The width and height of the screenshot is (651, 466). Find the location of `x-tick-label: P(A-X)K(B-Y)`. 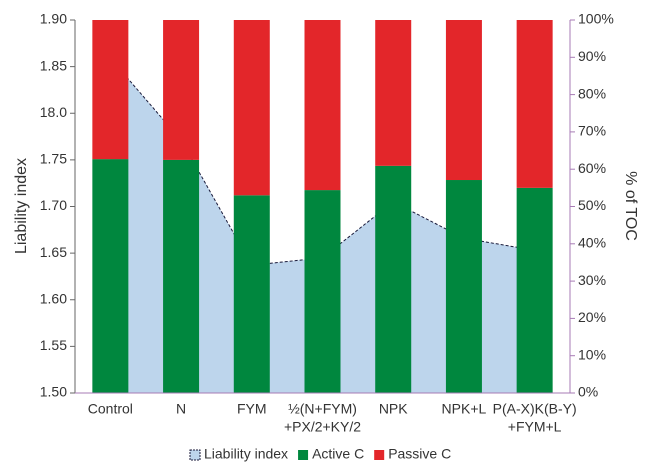

x-tick-label: P(A-X)K(B-Y) is located at coordinates (535, 409).